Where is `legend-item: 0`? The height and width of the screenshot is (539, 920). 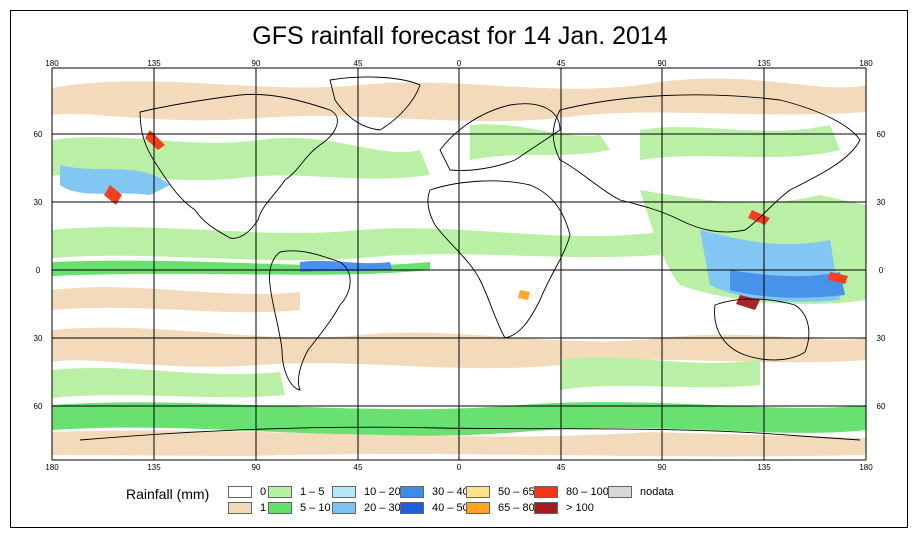 legend-item: 0 is located at coordinates (247, 492).